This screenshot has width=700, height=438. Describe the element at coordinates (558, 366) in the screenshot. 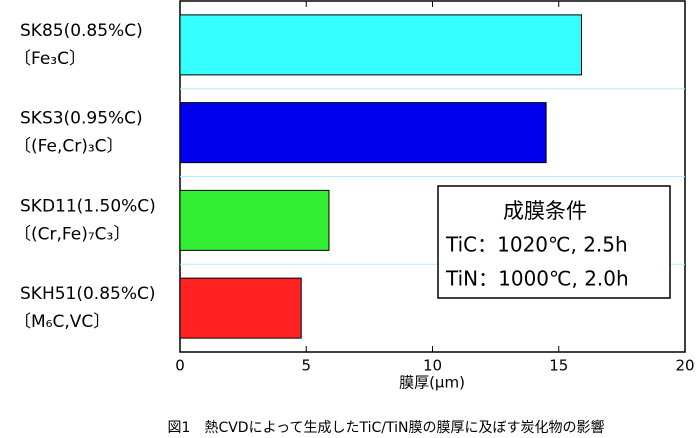

I see `x-tick-label: 15` at that location.